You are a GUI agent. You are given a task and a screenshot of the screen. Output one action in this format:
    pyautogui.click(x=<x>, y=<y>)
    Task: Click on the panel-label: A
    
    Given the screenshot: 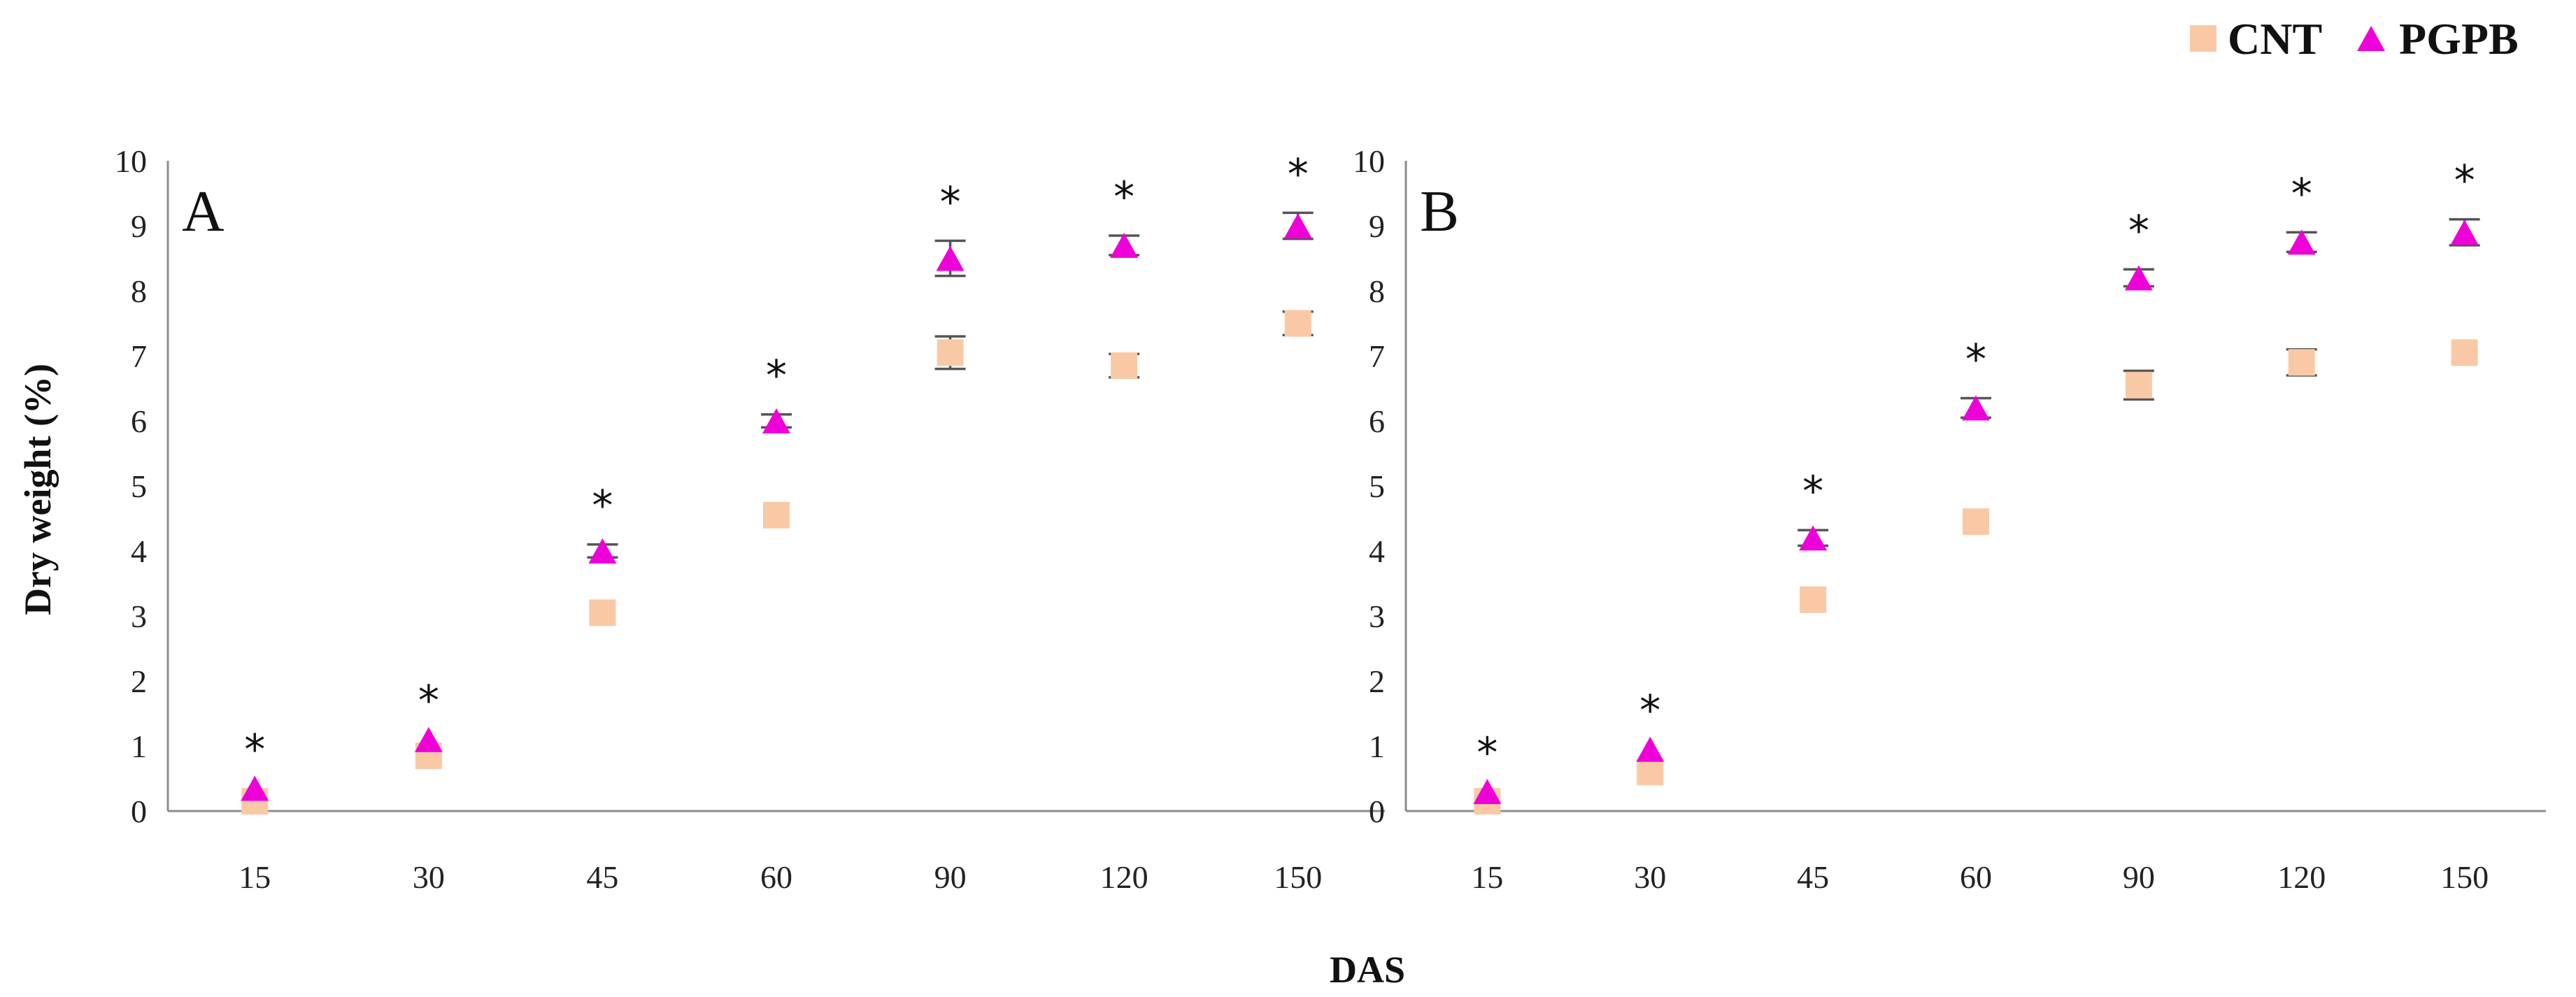 What is the action you would take?
    pyautogui.click(x=203, y=211)
    